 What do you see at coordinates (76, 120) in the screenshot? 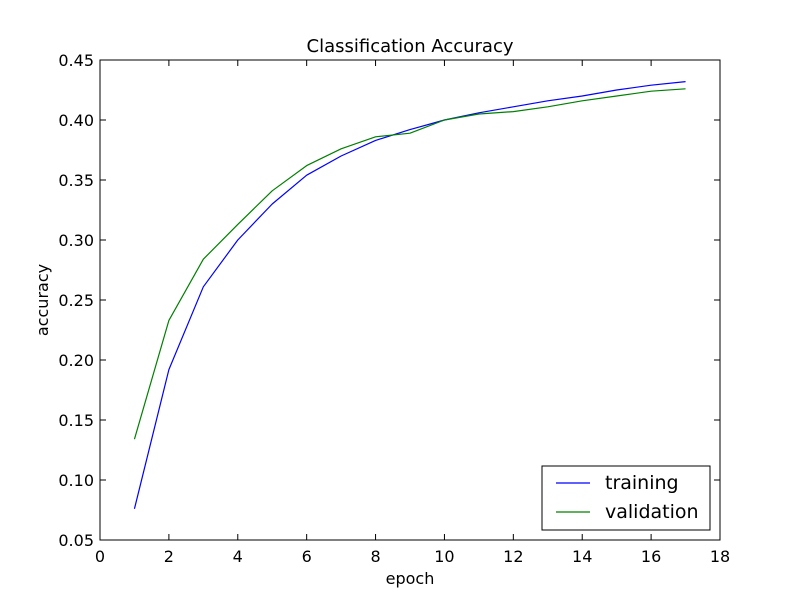
I see `y-tick-label: 0.40` at bounding box center [76, 120].